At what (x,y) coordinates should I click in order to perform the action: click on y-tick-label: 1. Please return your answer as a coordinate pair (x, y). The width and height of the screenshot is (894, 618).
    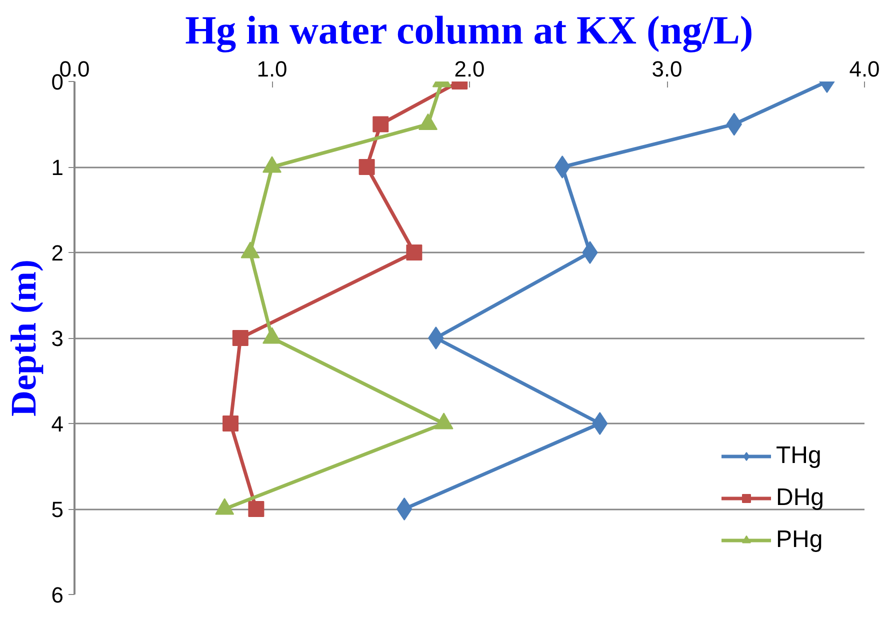
    Looking at the image, I should click on (57, 167).